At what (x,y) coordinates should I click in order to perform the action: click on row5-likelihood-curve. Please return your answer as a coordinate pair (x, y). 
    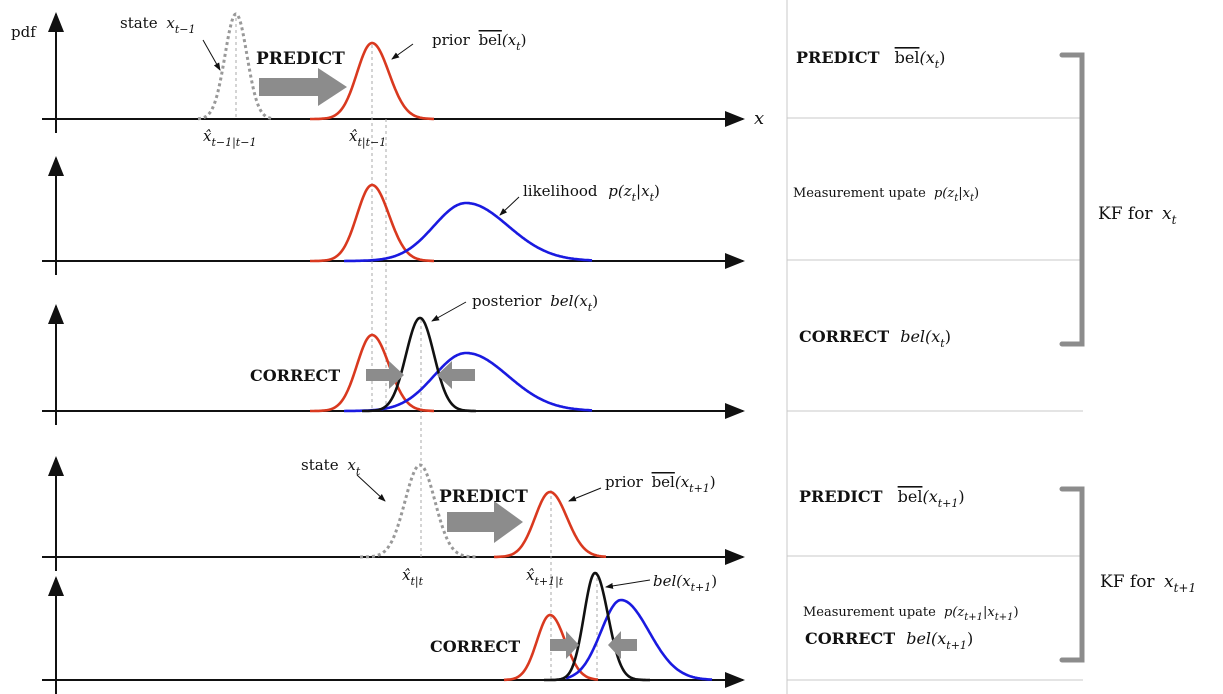
    Looking at the image, I should click on (639, 639).